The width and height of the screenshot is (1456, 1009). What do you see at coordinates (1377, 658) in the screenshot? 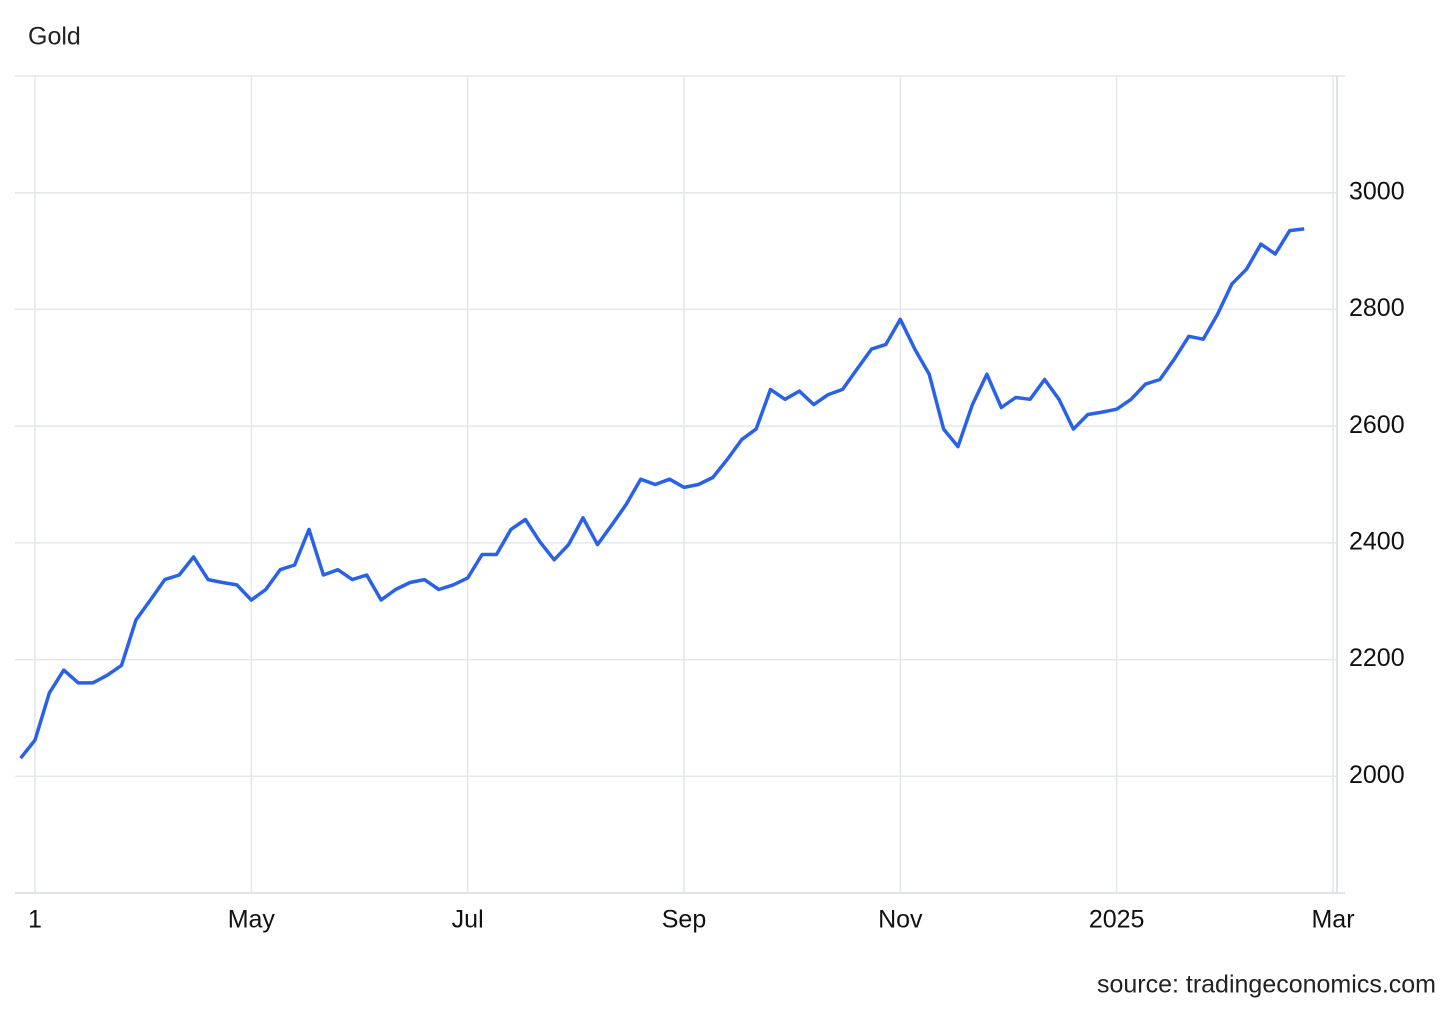
I see `y-tick-label: 2200` at bounding box center [1377, 658].